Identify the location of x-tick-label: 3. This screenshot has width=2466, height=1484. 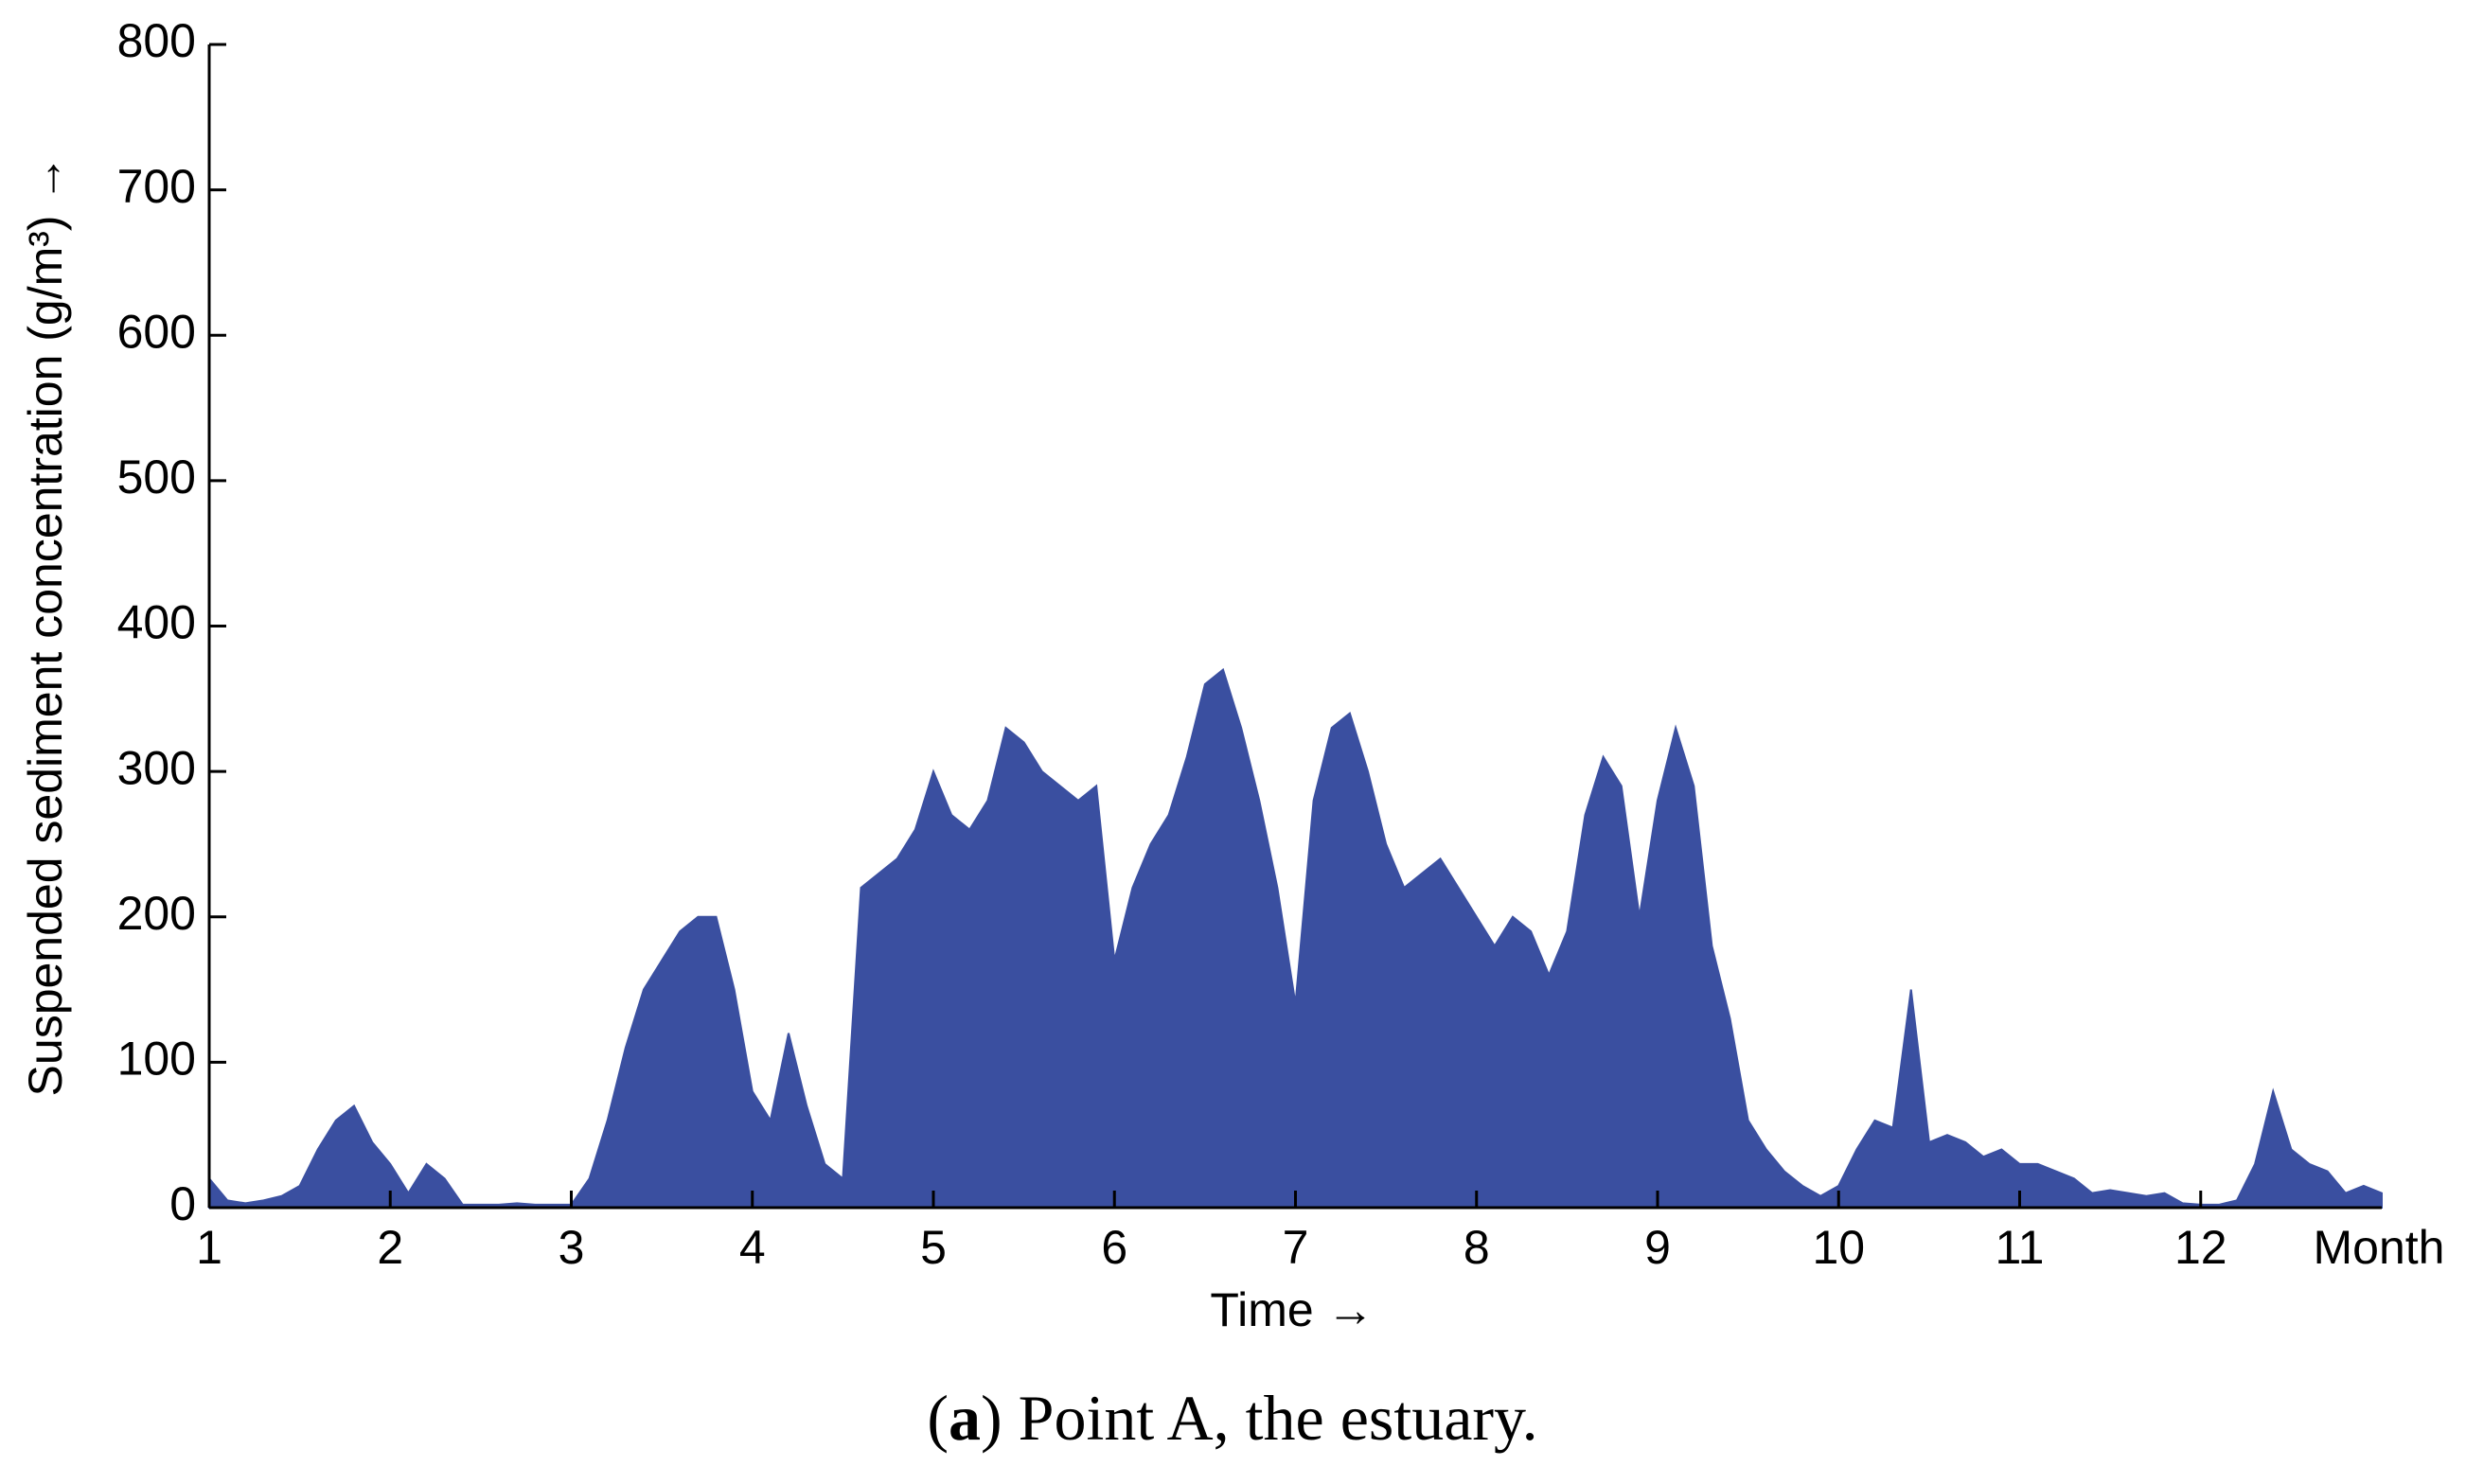
(572, 1247).